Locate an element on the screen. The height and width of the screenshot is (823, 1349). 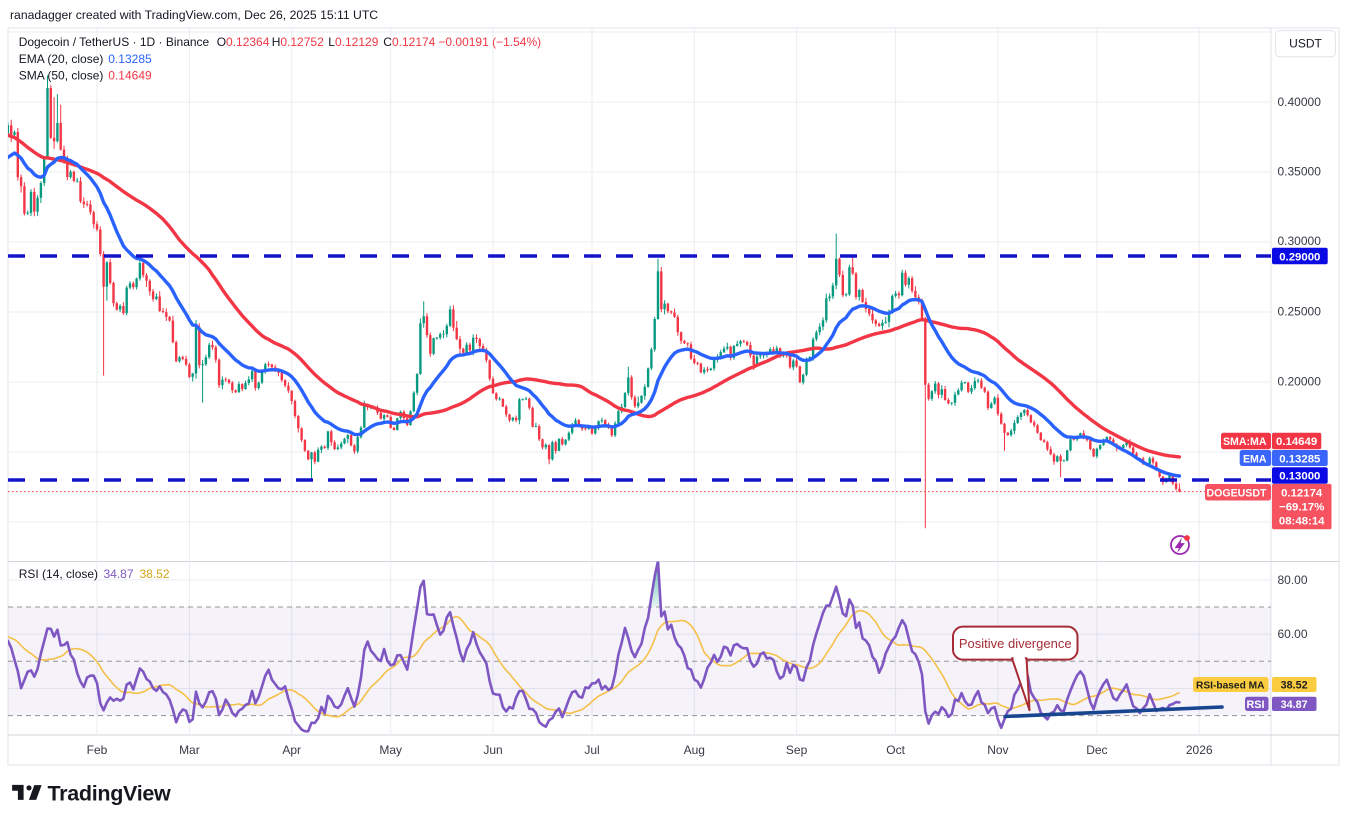
svg-text: EMA is located at coordinates (1255, 459).